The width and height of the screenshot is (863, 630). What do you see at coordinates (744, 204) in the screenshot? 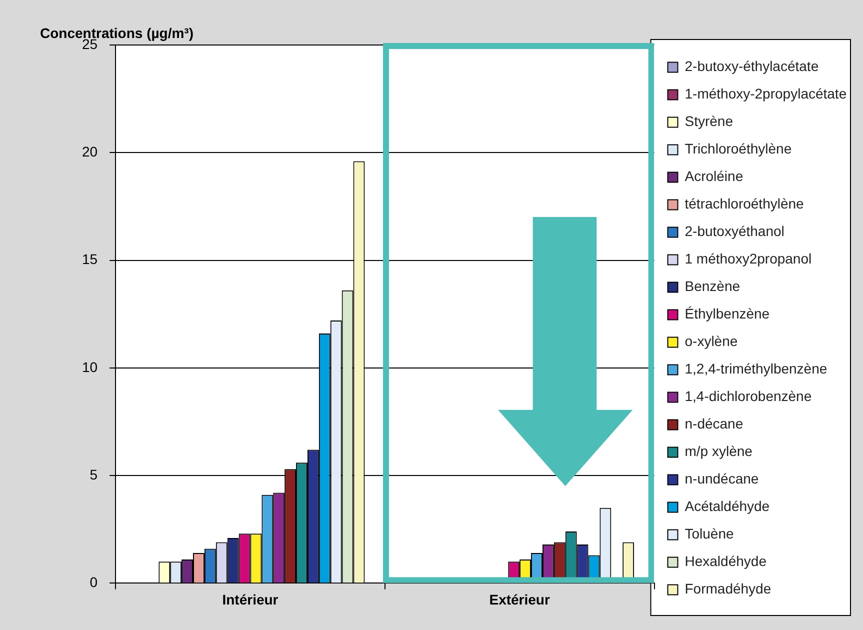
I see `legend-label: tétrachloroéthylène` at bounding box center [744, 204].